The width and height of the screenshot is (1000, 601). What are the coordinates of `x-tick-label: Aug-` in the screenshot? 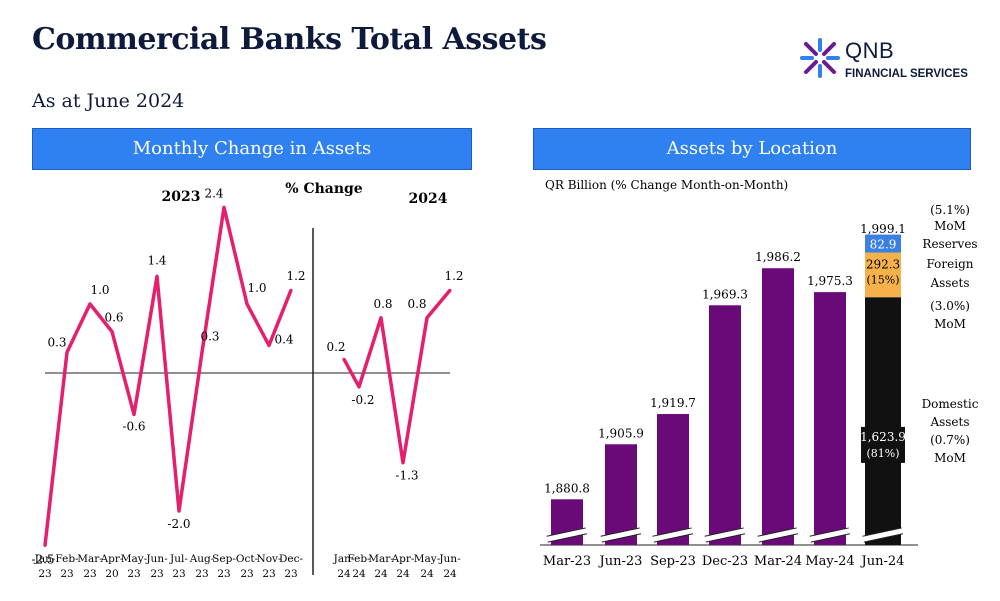 It's located at (202, 559).